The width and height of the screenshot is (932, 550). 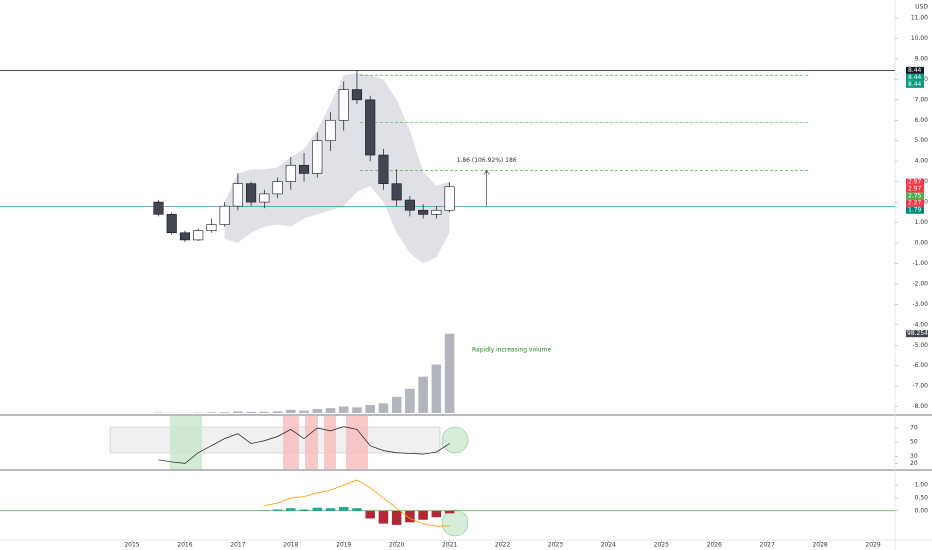 I want to click on y-tick-label: -1.00, so click(x=920, y=263).